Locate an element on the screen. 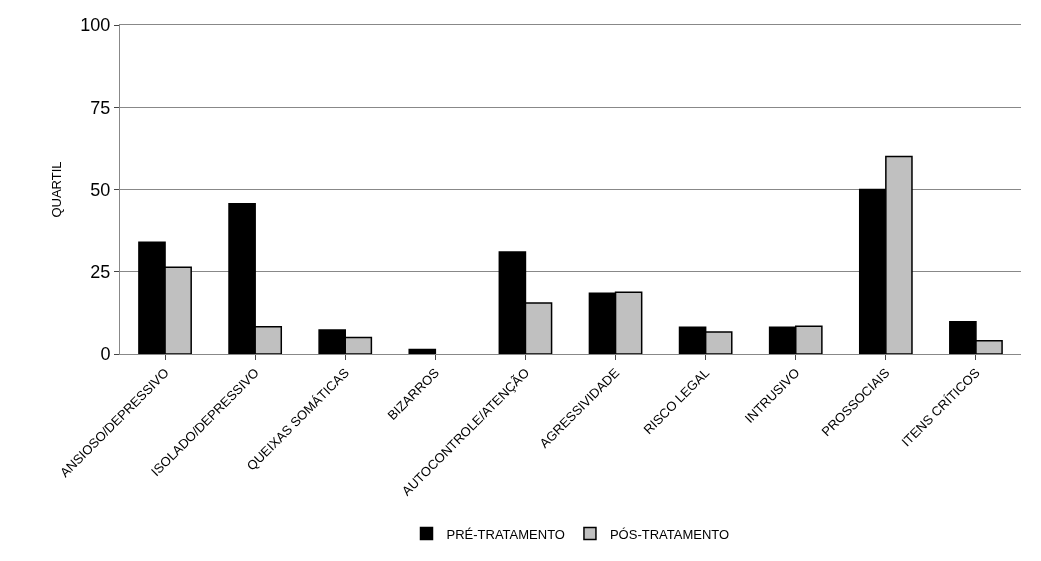 This screenshot has height=561, width=1041. y-axis-title: QUARTIL is located at coordinates (57, 189).